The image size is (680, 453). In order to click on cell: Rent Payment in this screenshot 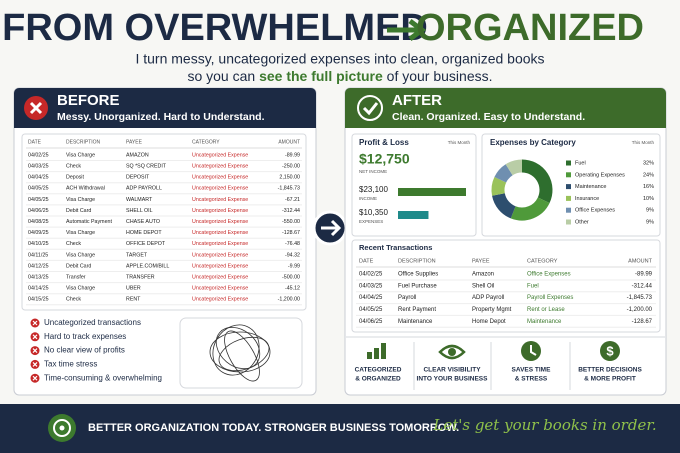, I will do `click(417, 310)`.